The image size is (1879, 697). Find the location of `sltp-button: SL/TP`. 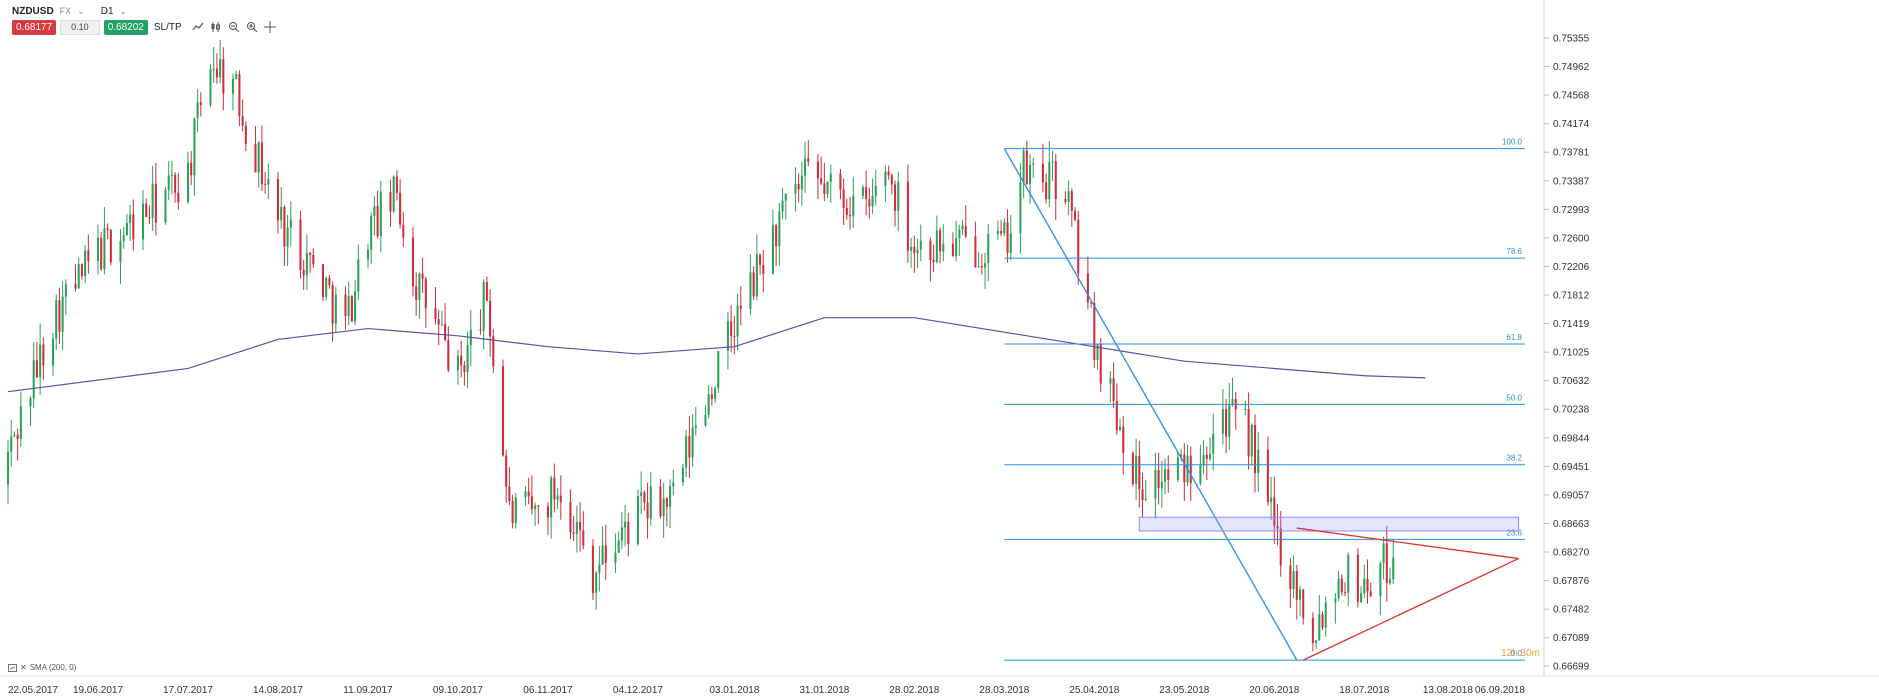

sltp-button: SL/TP is located at coordinates (167, 27).